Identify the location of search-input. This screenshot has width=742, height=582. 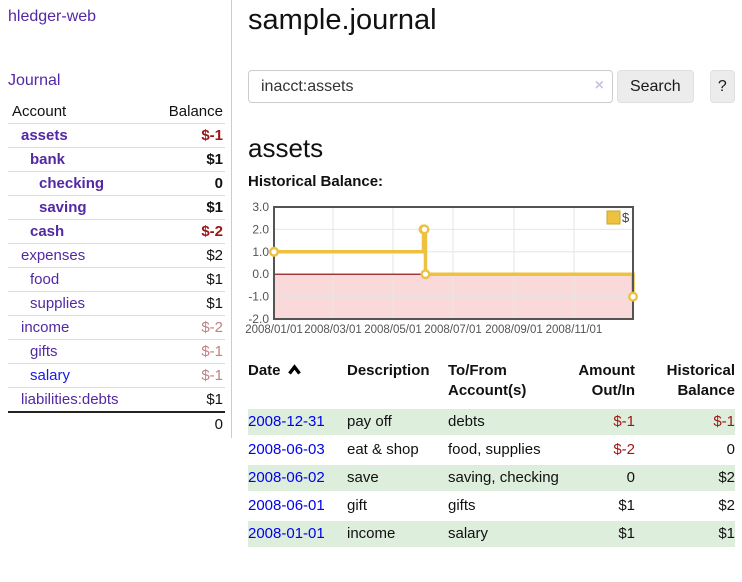
(430, 86).